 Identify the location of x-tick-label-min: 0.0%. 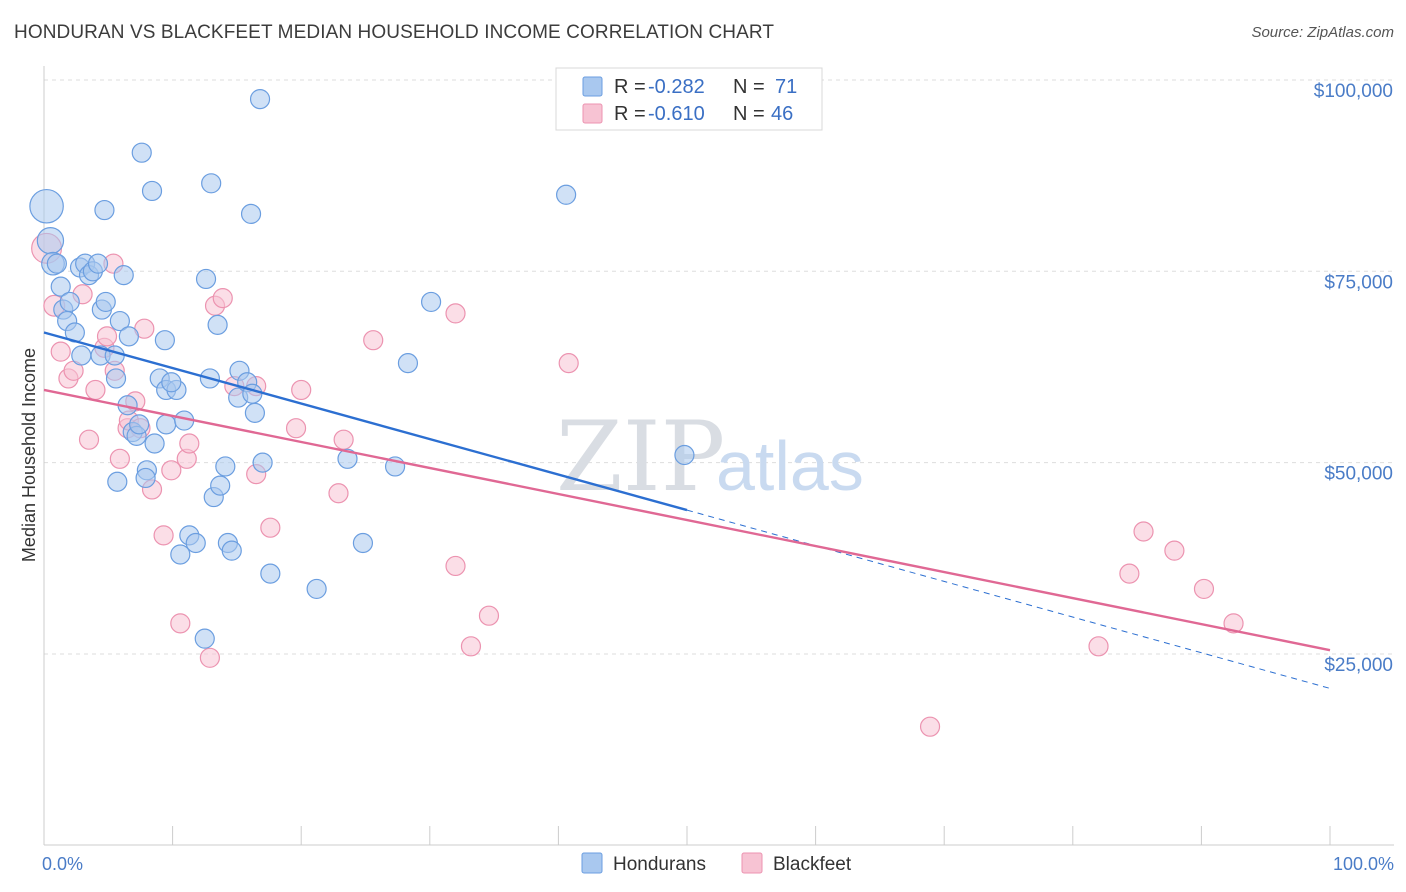
(62, 864).